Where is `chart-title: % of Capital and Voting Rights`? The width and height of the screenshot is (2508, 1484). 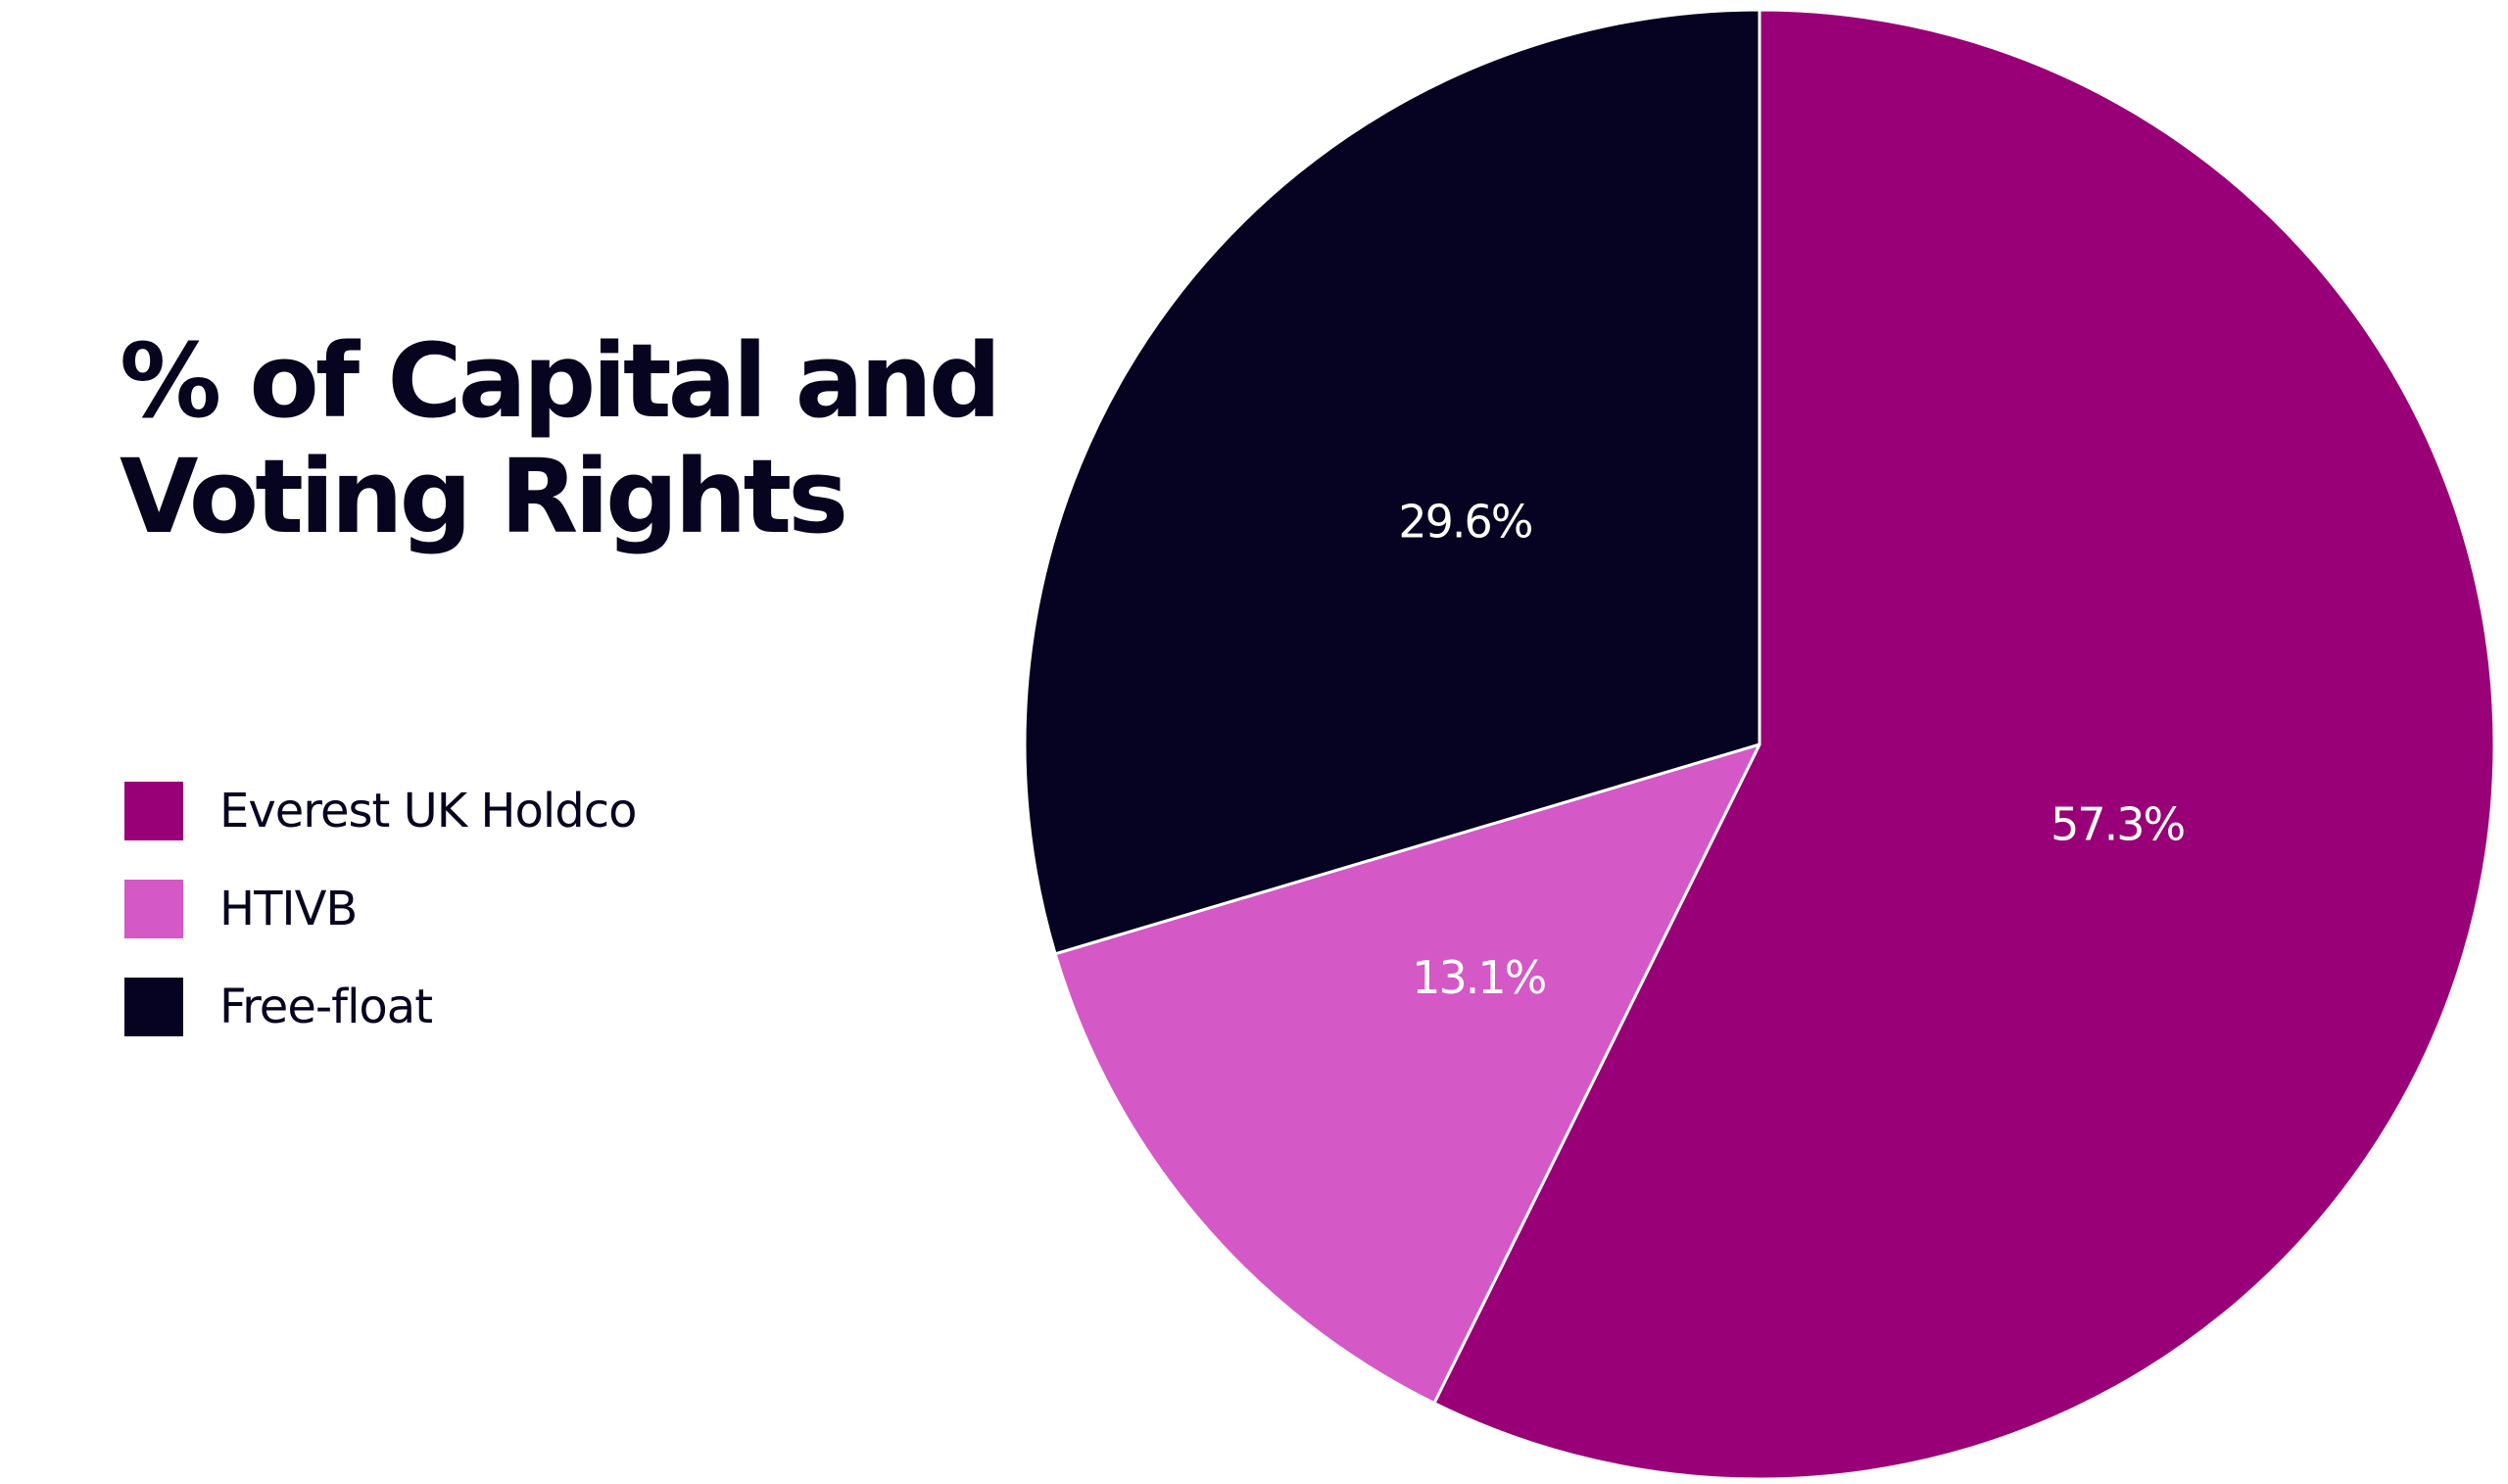
chart-title: % of Capital and Voting Rights is located at coordinates (560, 438).